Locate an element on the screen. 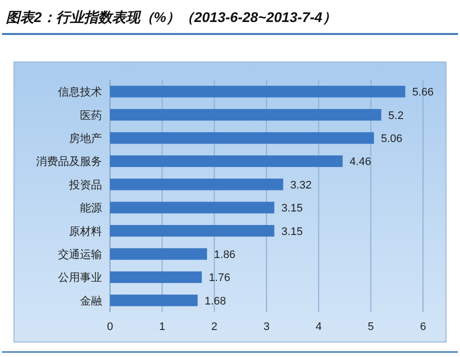 This screenshot has height=357, width=460. data-label: 1.68 is located at coordinates (215, 301).